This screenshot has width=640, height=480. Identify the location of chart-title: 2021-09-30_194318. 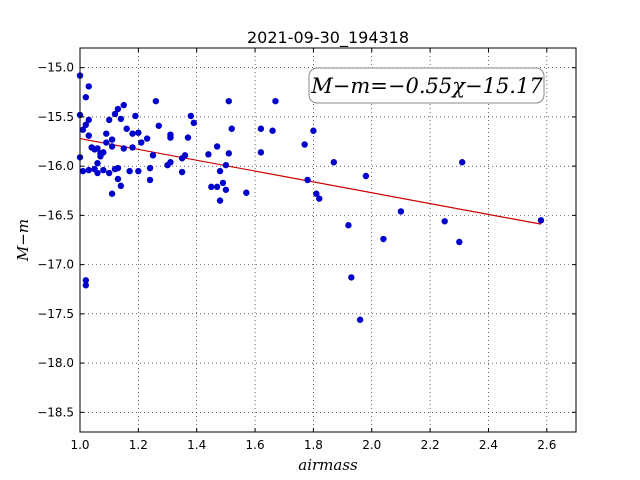
(328, 38).